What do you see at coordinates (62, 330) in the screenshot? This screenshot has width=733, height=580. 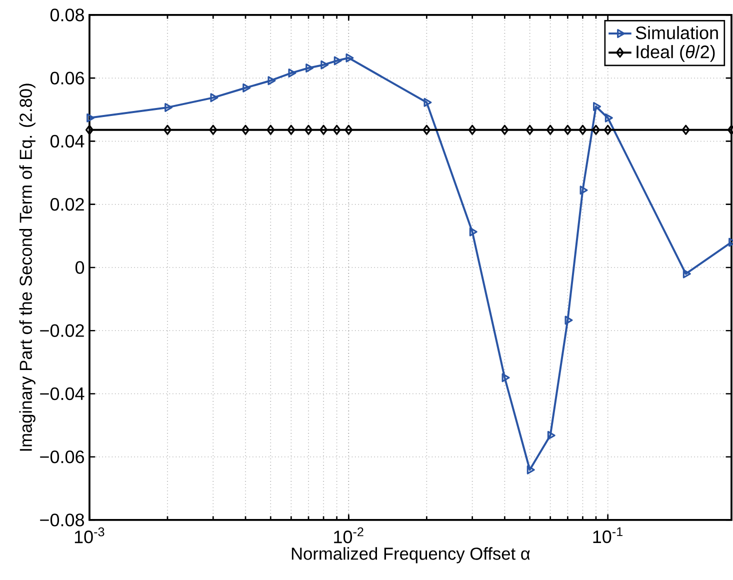 I see `y-tick-label: −0.02` at bounding box center [62, 330].